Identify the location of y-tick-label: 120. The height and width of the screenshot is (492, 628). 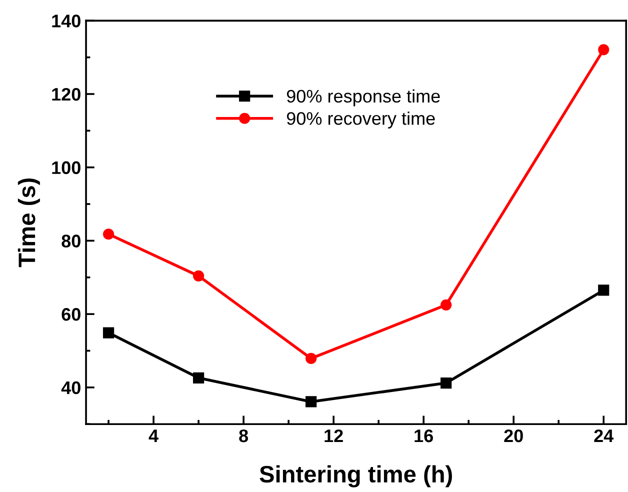
(66, 94).